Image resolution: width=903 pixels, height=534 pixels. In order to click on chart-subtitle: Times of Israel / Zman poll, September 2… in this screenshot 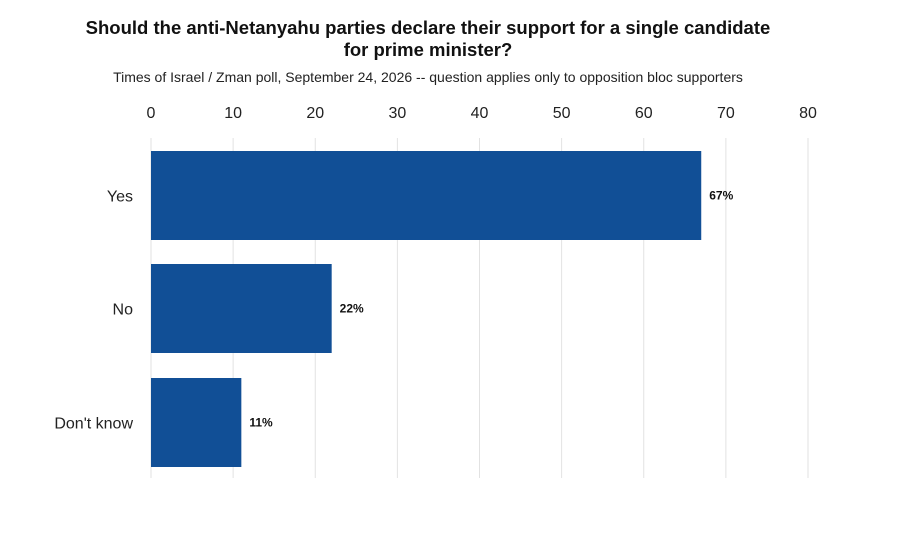, I will do `click(428, 77)`.